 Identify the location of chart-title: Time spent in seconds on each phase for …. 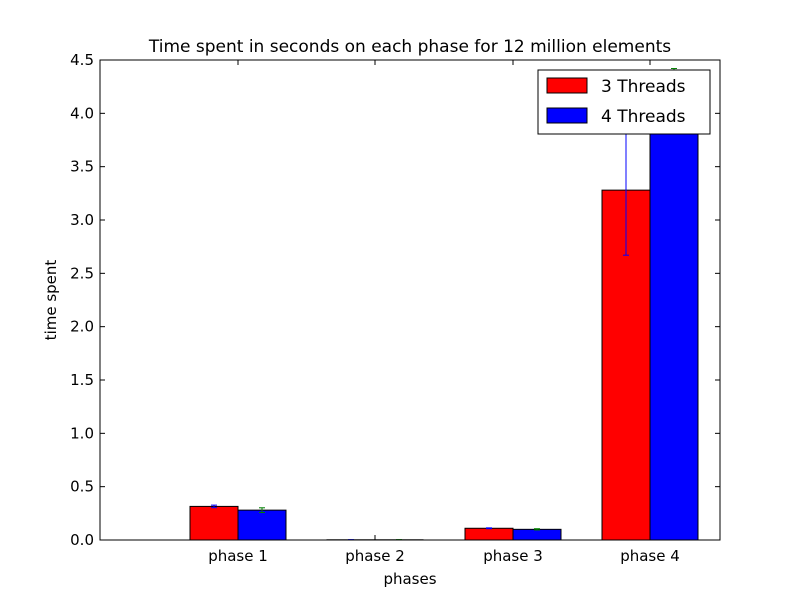
(409, 47).